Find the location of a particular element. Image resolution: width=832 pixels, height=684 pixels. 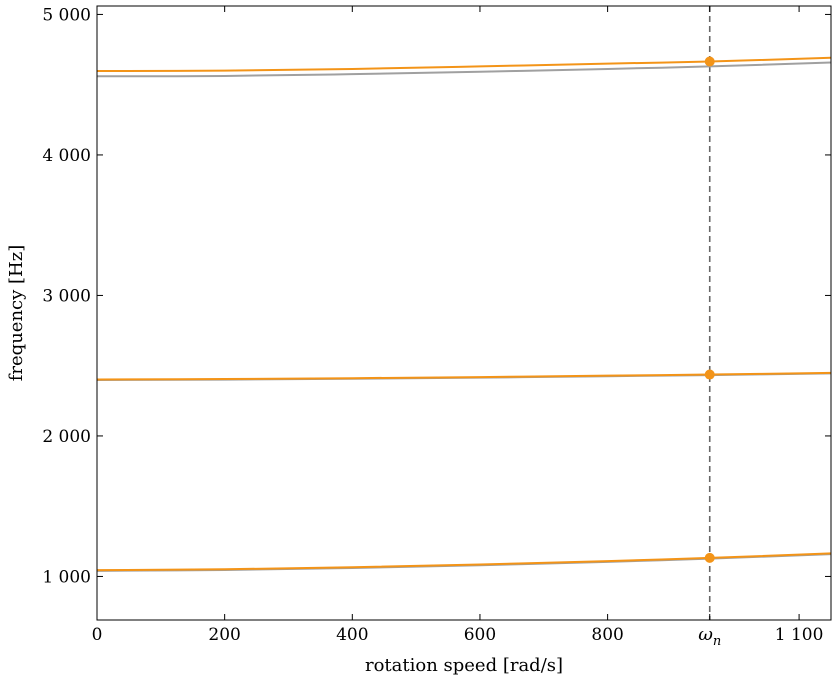

y-tick-label: 4 000 is located at coordinates (66, 156).